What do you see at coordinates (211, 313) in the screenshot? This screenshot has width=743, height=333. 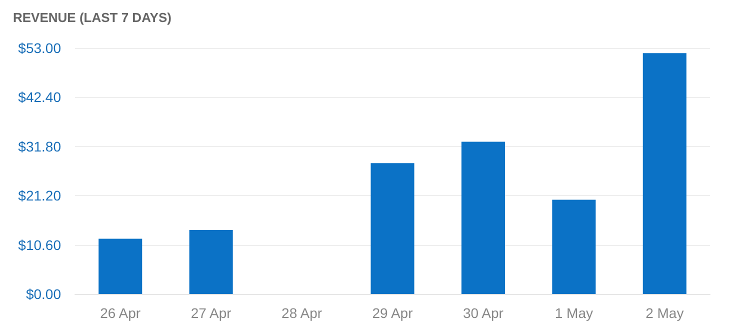 I see `x-tick-label: 27 Apr` at bounding box center [211, 313].